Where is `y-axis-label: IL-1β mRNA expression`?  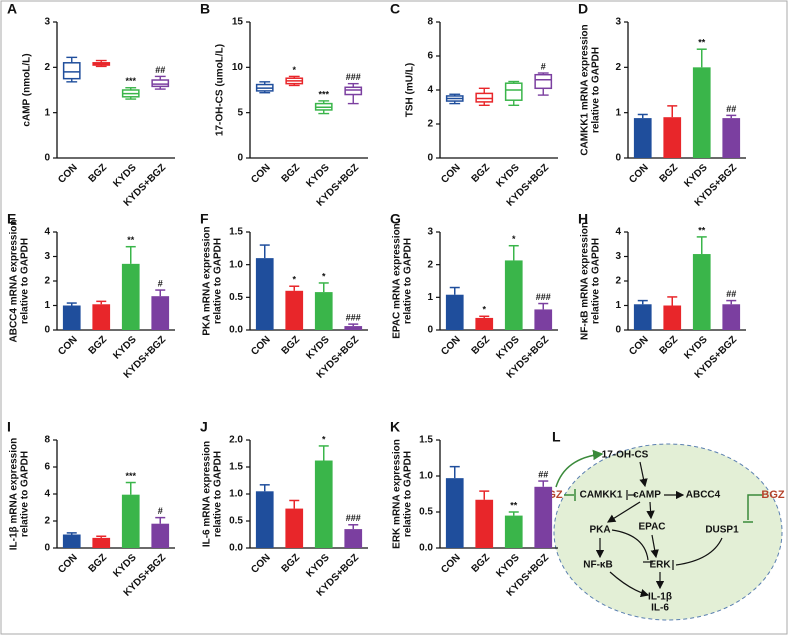 y-axis-label: IL-1β mRNA expression is located at coordinates (14, 494).